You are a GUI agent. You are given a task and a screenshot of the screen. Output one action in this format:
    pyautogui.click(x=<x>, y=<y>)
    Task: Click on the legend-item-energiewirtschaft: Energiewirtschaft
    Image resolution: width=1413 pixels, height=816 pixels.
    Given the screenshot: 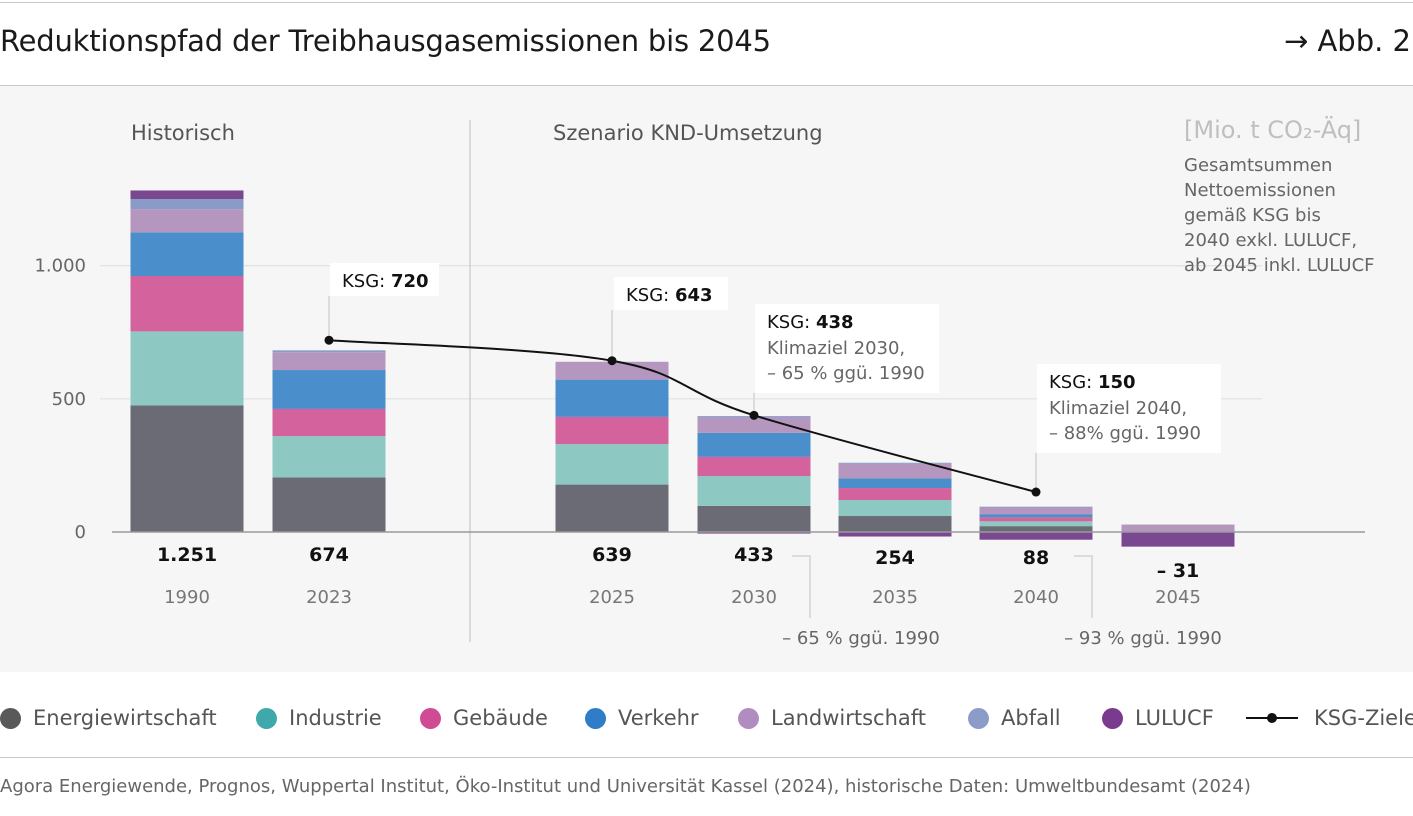 What is the action you would take?
    pyautogui.click(x=108, y=718)
    